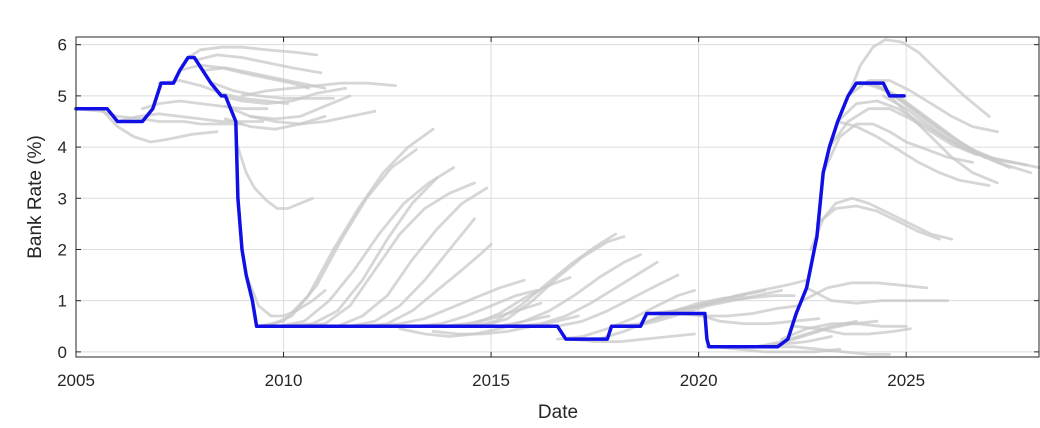 The width and height of the screenshot is (1040, 428). What do you see at coordinates (906, 380) in the screenshot?
I see `x-tick-label: 2025` at bounding box center [906, 380].